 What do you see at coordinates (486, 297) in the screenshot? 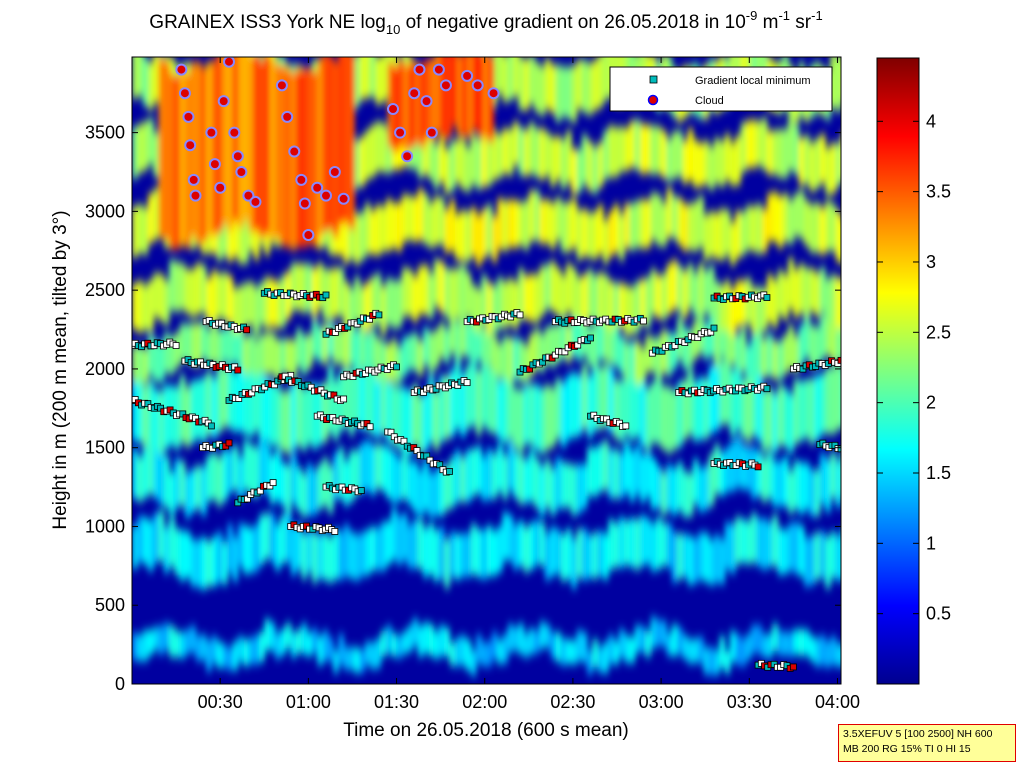
I see `heatmap-band` at bounding box center [486, 297].